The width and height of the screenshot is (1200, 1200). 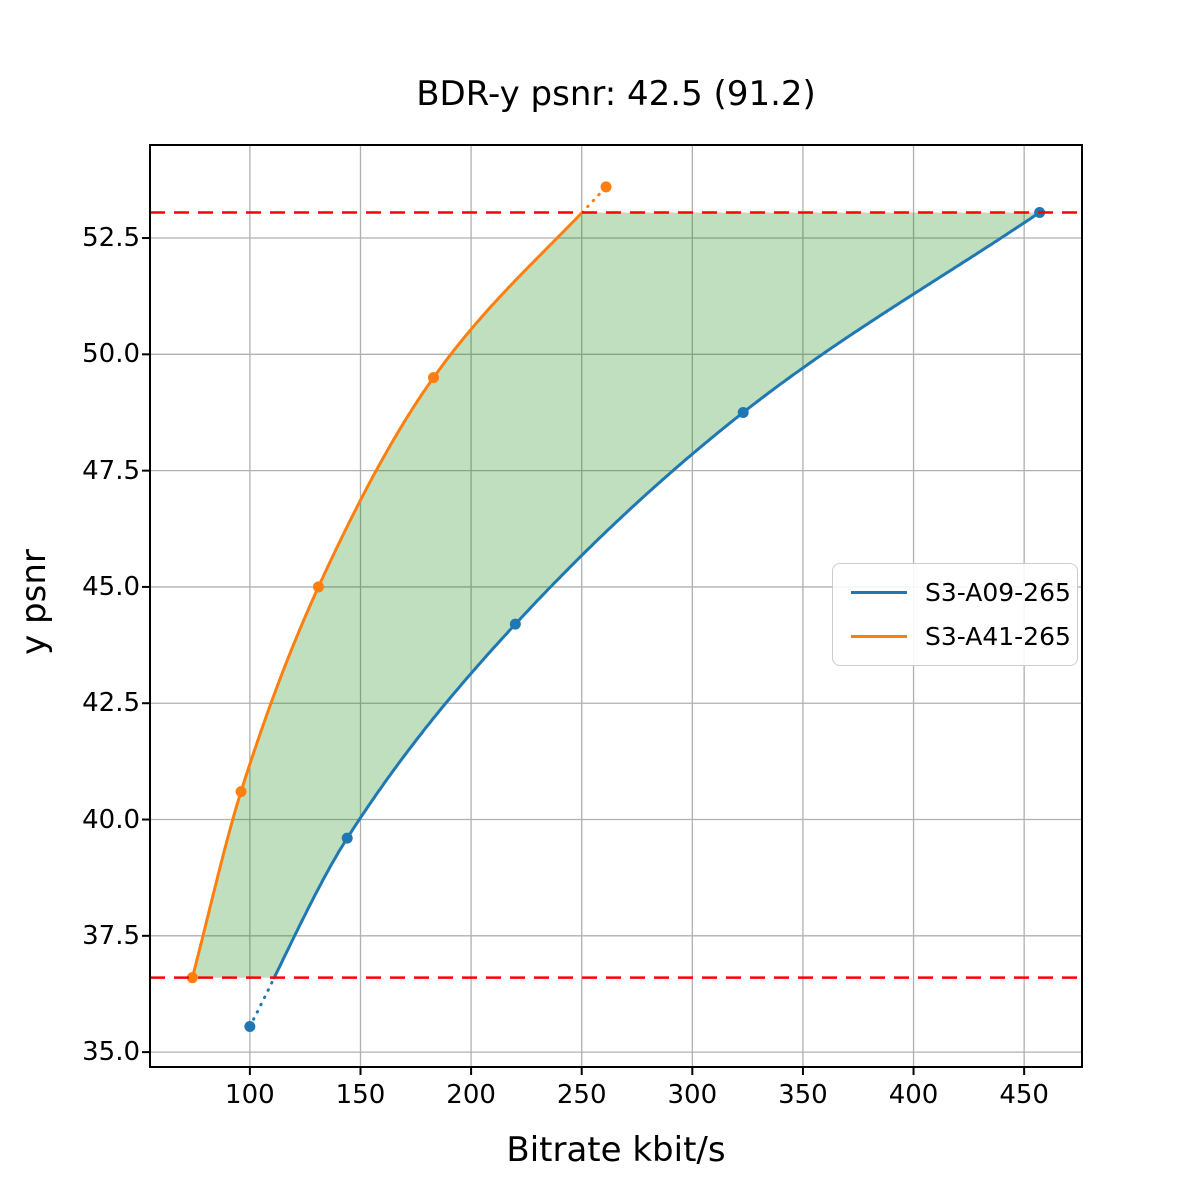 What do you see at coordinates (111, 238) in the screenshot?
I see `y-tick-label: 52.5` at bounding box center [111, 238].